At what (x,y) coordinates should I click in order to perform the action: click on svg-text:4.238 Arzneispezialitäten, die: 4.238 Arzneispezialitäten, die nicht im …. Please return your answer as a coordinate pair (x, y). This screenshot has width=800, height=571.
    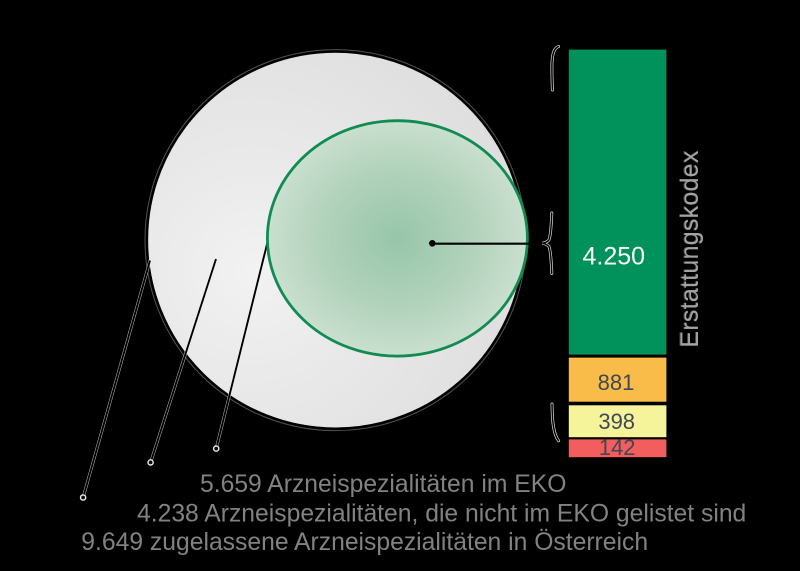
    Looking at the image, I should click on (441, 514).